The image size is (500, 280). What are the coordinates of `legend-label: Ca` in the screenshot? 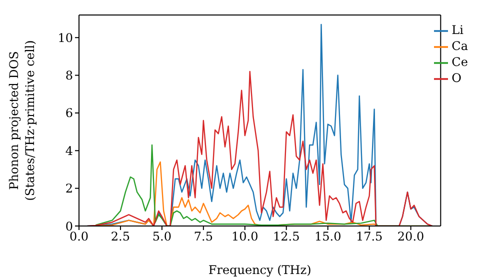 It's located at (460, 46).